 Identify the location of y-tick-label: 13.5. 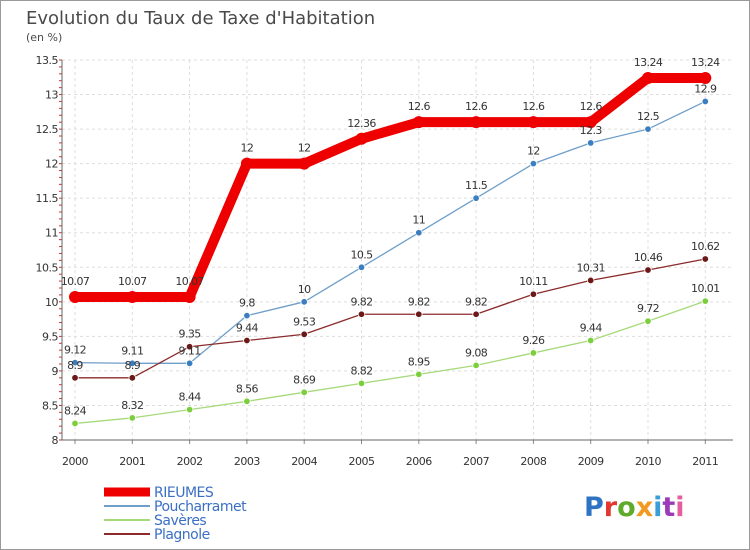
(47, 60).